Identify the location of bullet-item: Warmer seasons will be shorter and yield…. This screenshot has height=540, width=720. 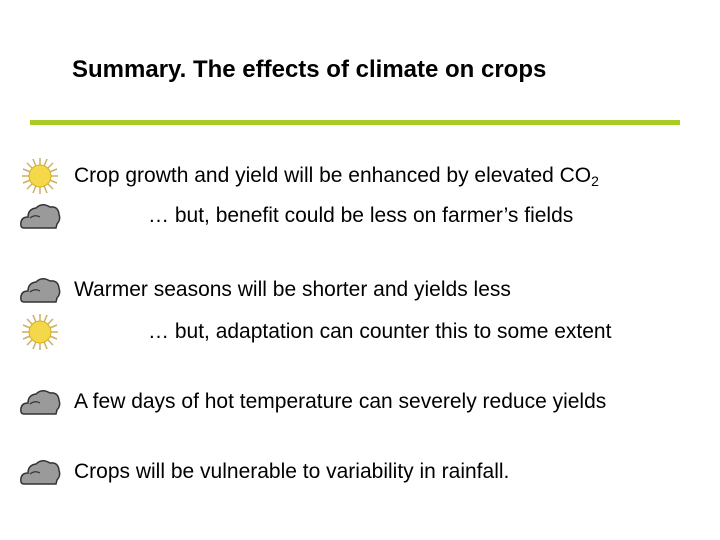
(363, 290).